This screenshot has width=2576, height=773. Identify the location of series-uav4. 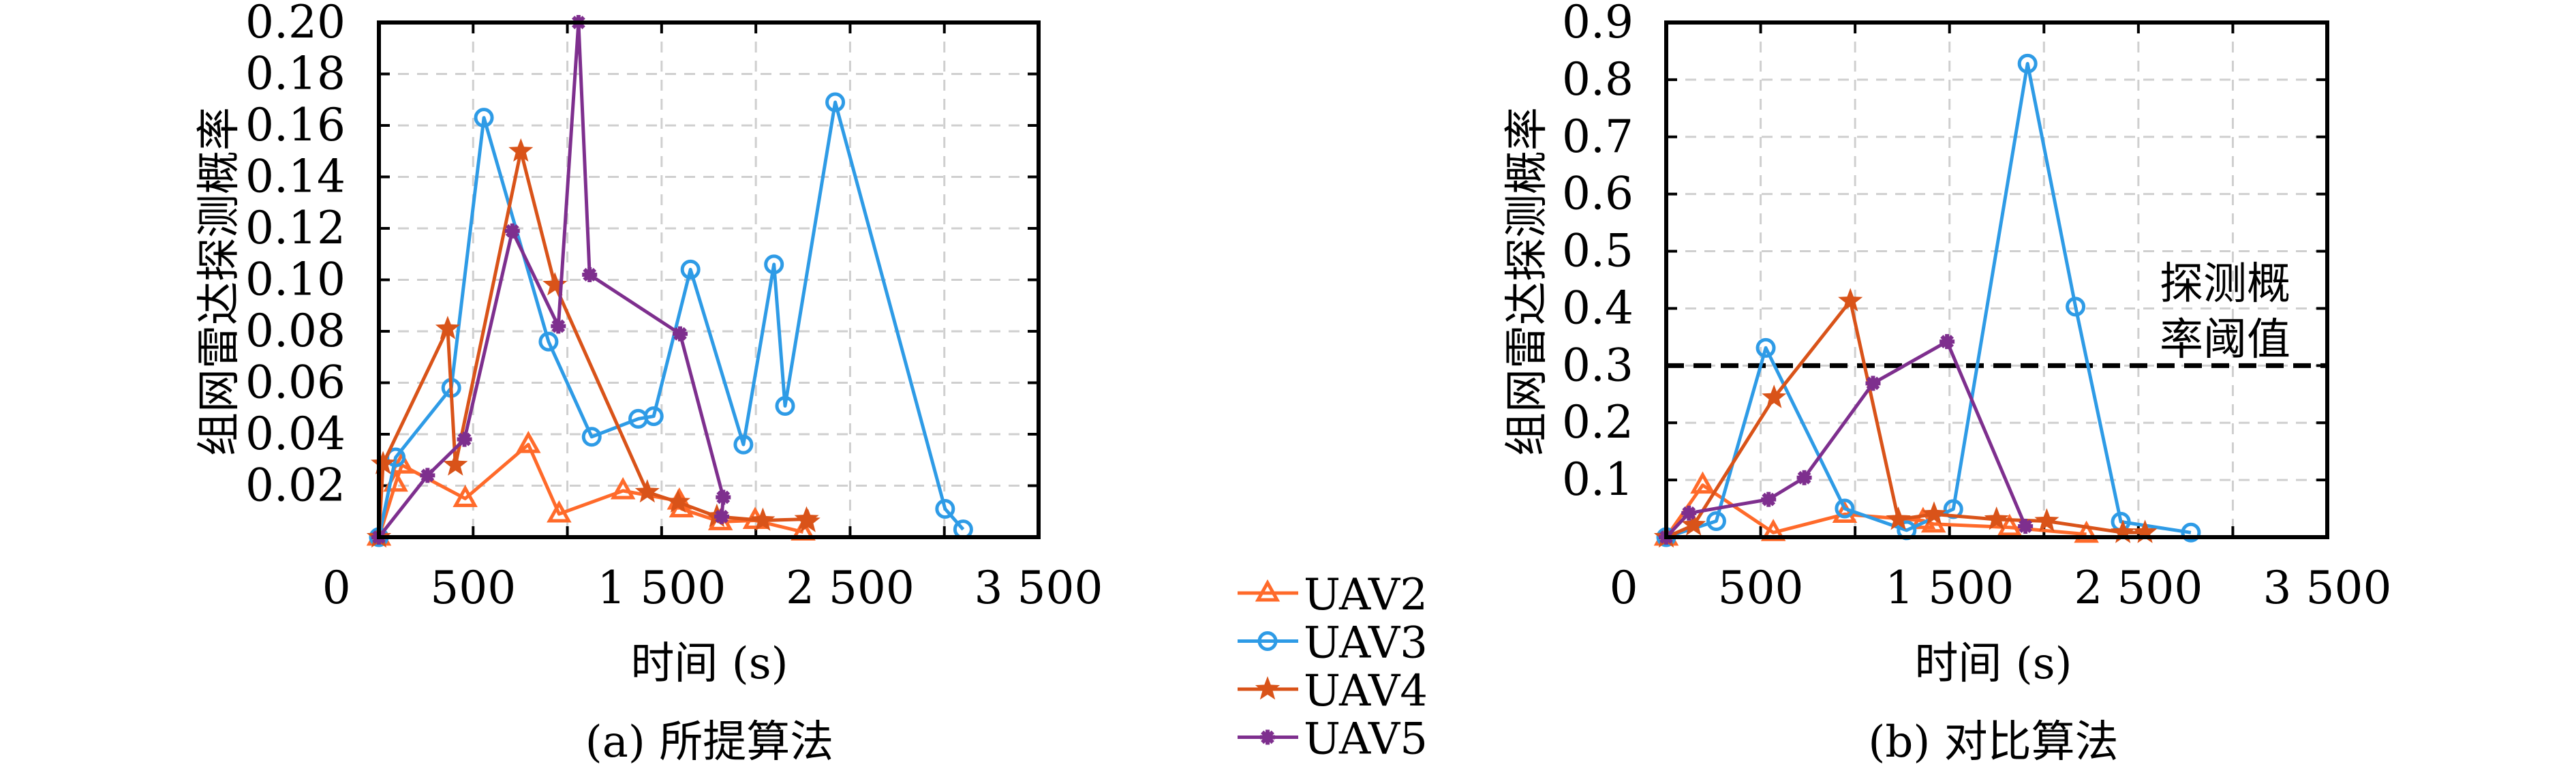
(1906, 418).